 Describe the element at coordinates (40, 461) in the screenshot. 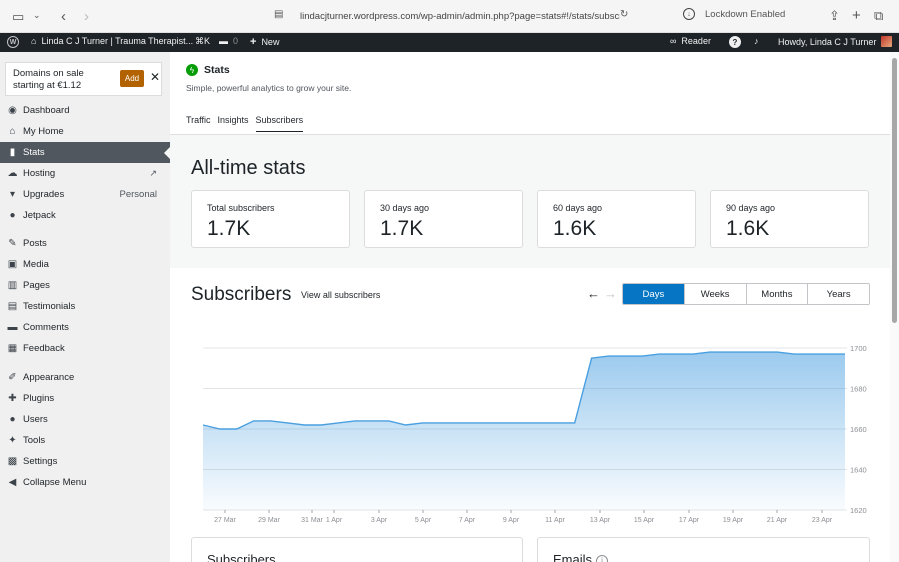

I see `sidebar-item-label: Settings` at that location.